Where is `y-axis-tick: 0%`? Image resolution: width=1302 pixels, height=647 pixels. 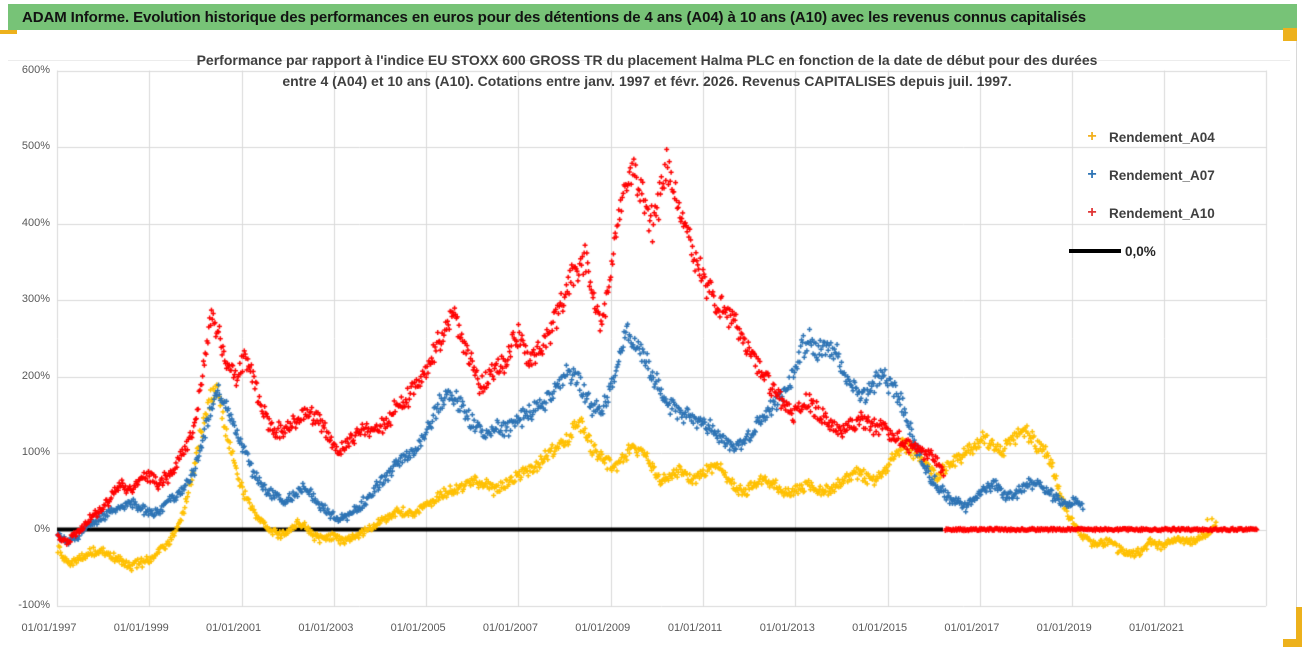
y-axis-tick: 0% is located at coordinates (42, 528).